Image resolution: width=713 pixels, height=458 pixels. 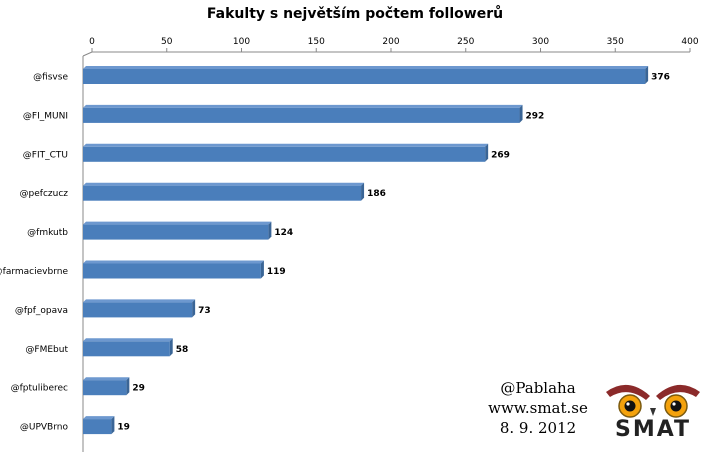 What do you see at coordinates (182, 350) in the screenshot?
I see `value-label: 58` at bounding box center [182, 350].